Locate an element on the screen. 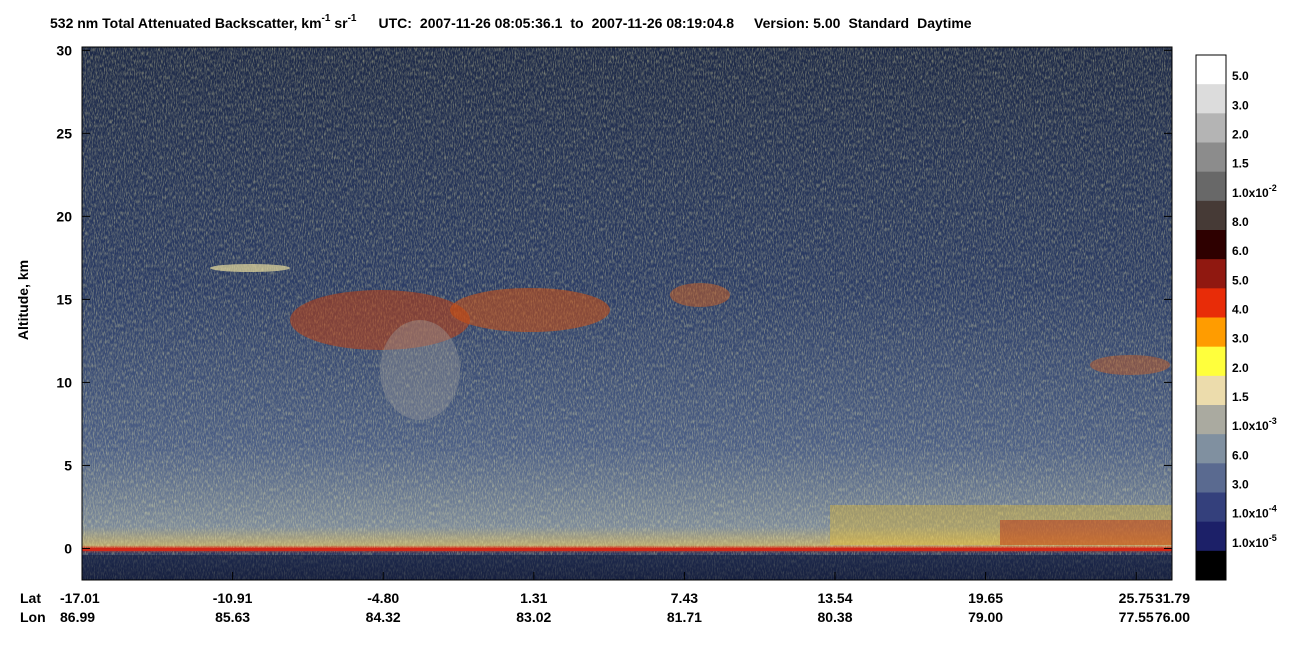 Image resolution: width=1300 pixels, height=667 pixels. x-tick-lon: 81.71 is located at coordinates (684, 617).